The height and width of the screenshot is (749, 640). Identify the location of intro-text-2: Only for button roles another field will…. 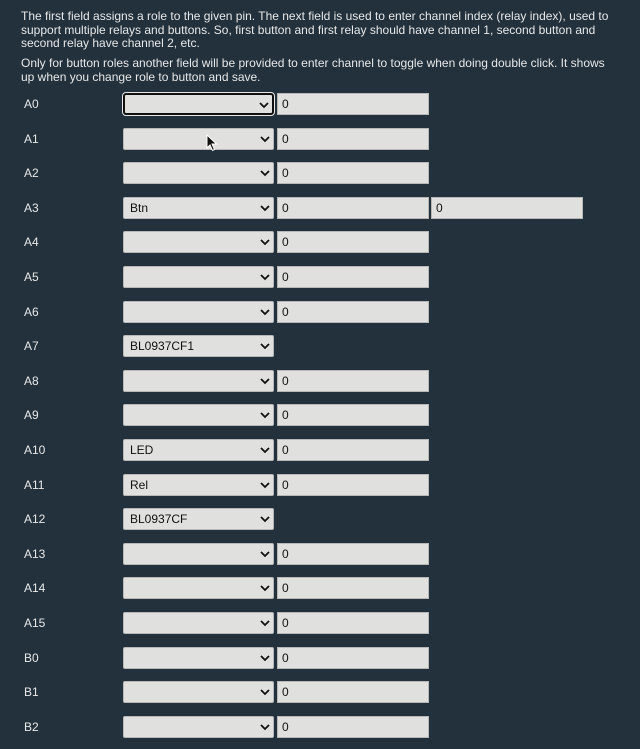
(313, 70).